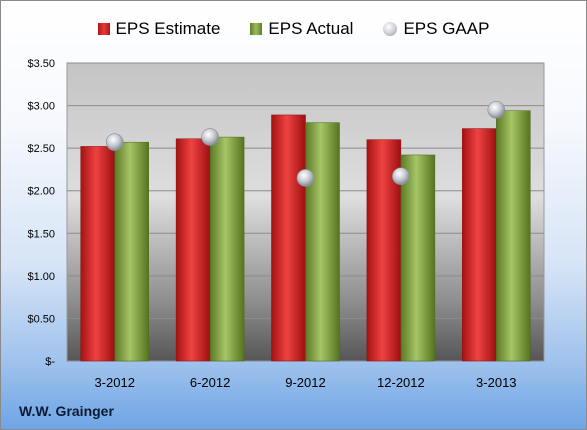  I want to click on legend-label-actual: EPS Actual, so click(311, 28).